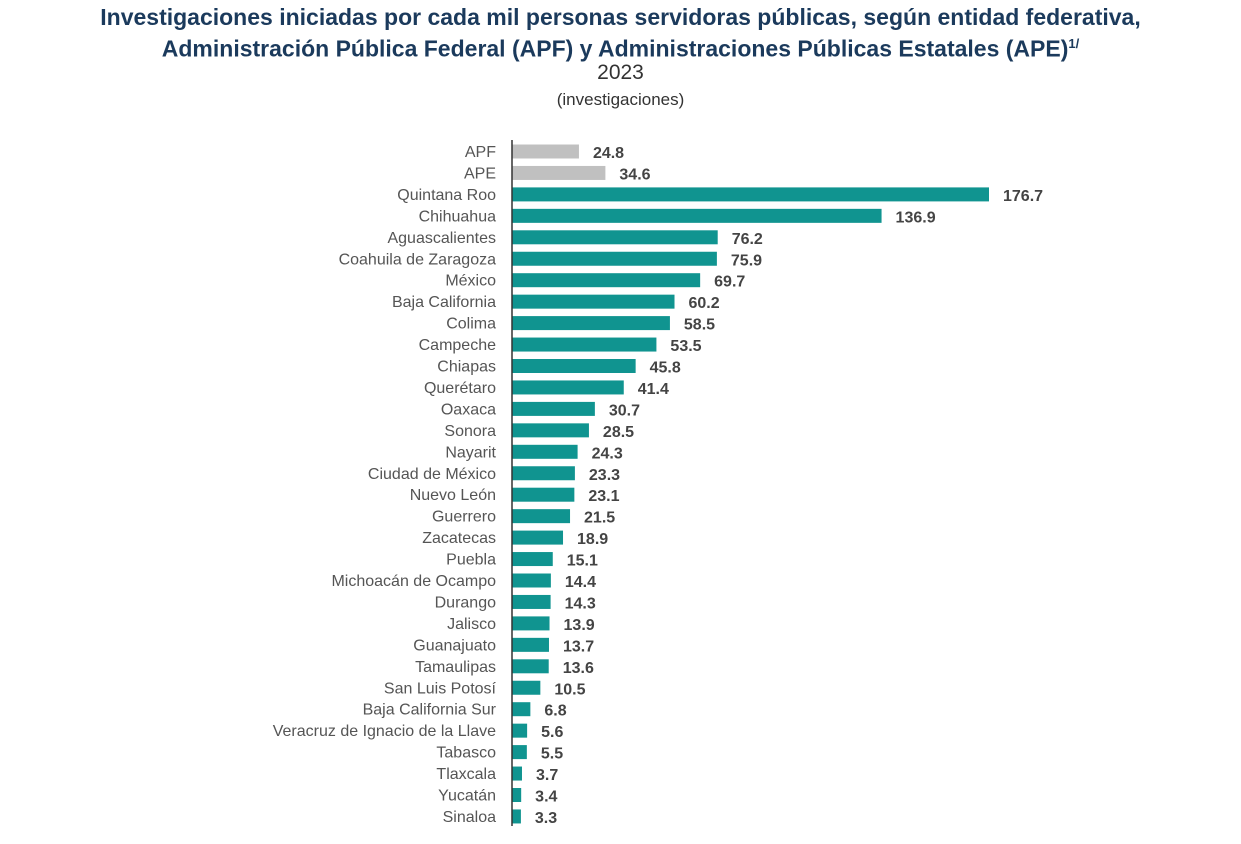 The height and width of the screenshot is (844, 1241). Describe the element at coordinates (592, 539) in the screenshot. I see `data-label: 18.9` at that location.